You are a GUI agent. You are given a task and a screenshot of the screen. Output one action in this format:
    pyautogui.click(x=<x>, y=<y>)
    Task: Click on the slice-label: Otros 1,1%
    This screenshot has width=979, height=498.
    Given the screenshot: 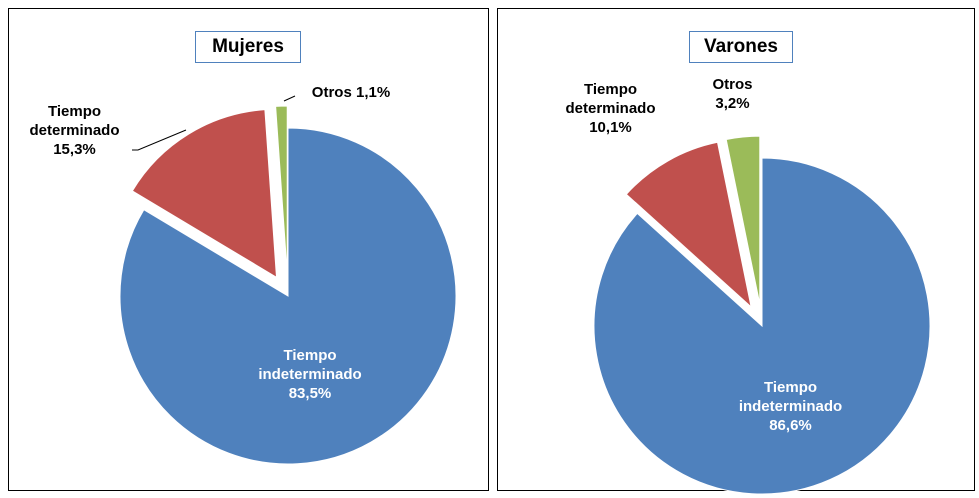 What is the action you would take?
    pyautogui.click(x=351, y=92)
    